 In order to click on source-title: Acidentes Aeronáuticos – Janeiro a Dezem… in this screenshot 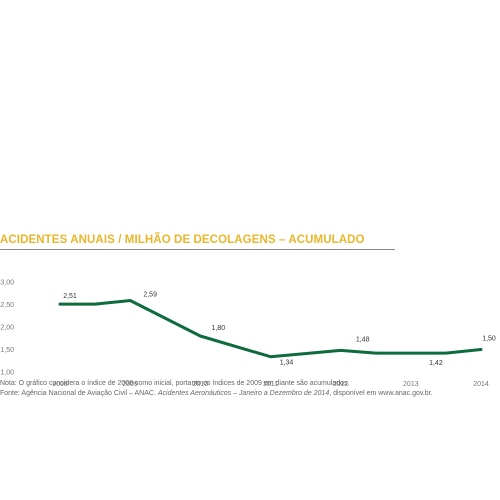, I will do `click(243, 393)`.